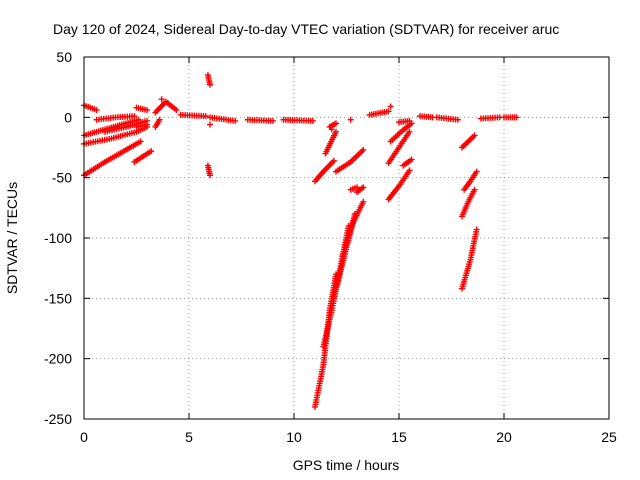 This screenshot has height=480, width=640. I want to click on y-tick-label: 50, so click(64, 57).